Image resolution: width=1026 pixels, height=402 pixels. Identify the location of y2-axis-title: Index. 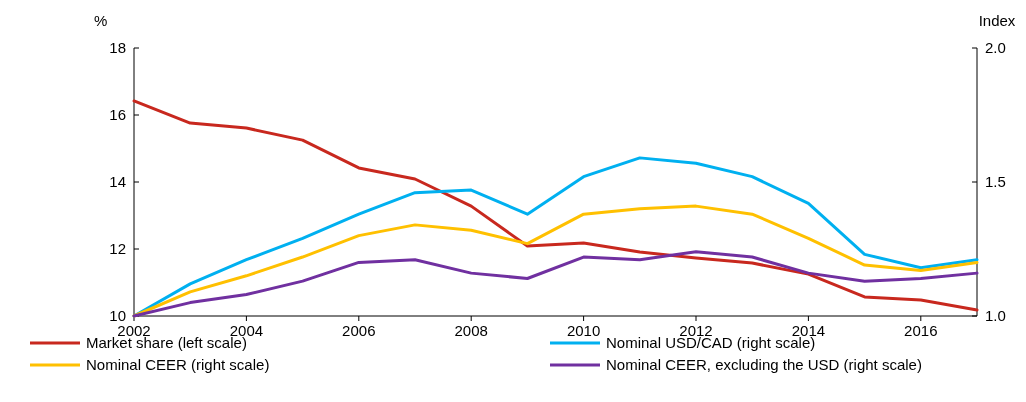
(997, 20).